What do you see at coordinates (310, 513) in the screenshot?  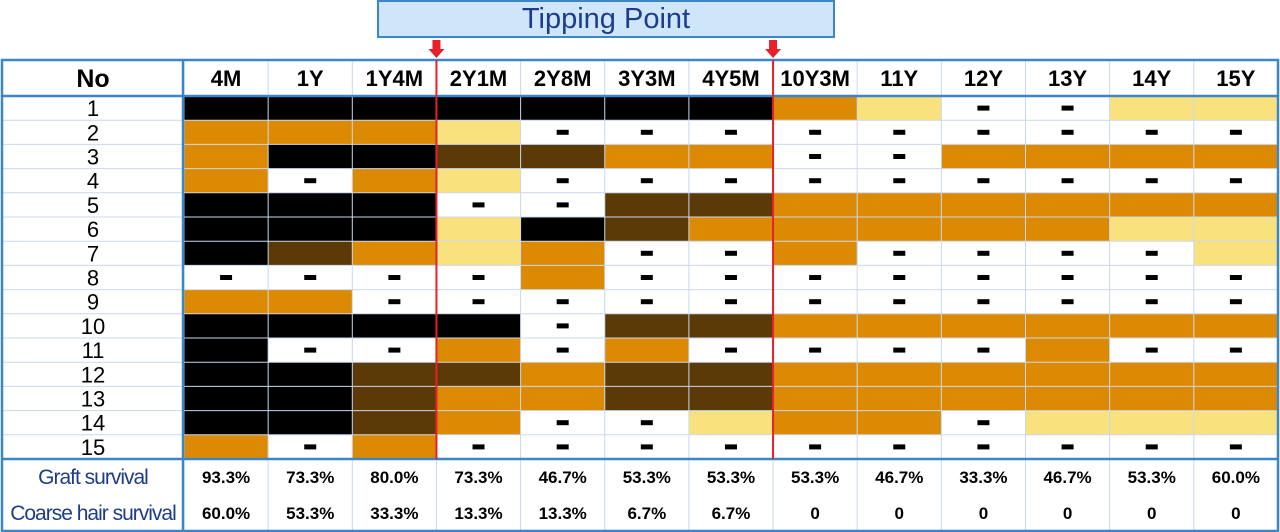 I see `summary-value: 53.3%` at bounding box center [310, 513].